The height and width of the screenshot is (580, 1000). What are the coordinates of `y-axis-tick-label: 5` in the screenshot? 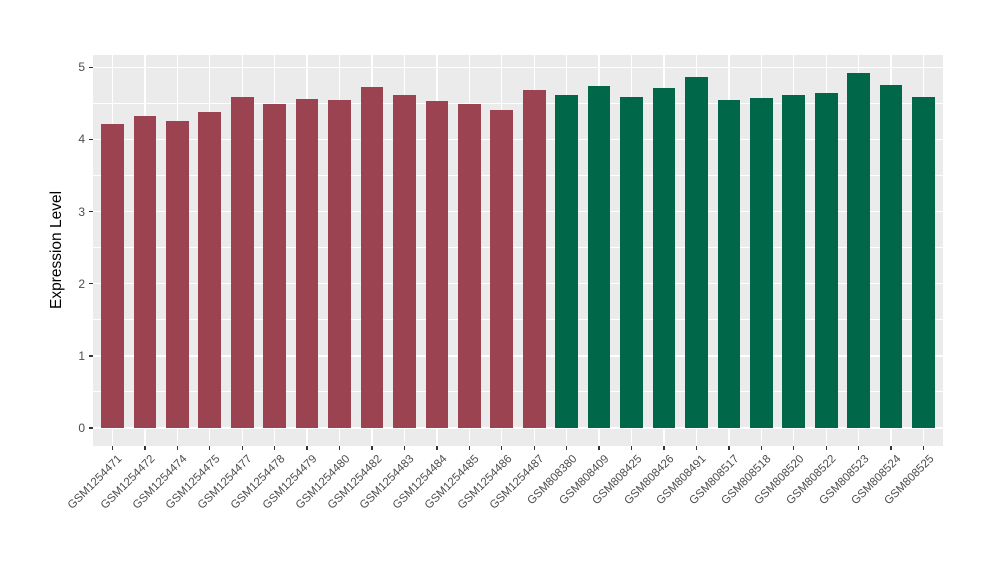 It's located at (81, 67).